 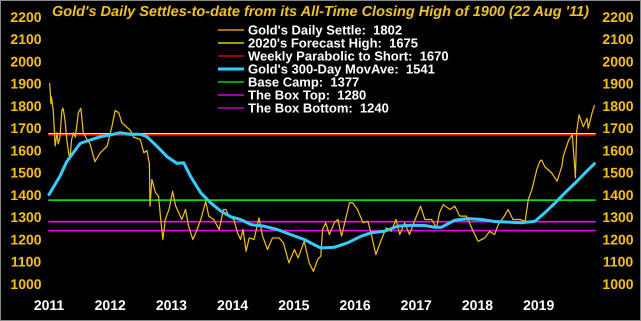 What do you see at coordinates (478, 304) in the screenshot?
I see `x-tick-label: 2018` at bounding box center [478, 304].